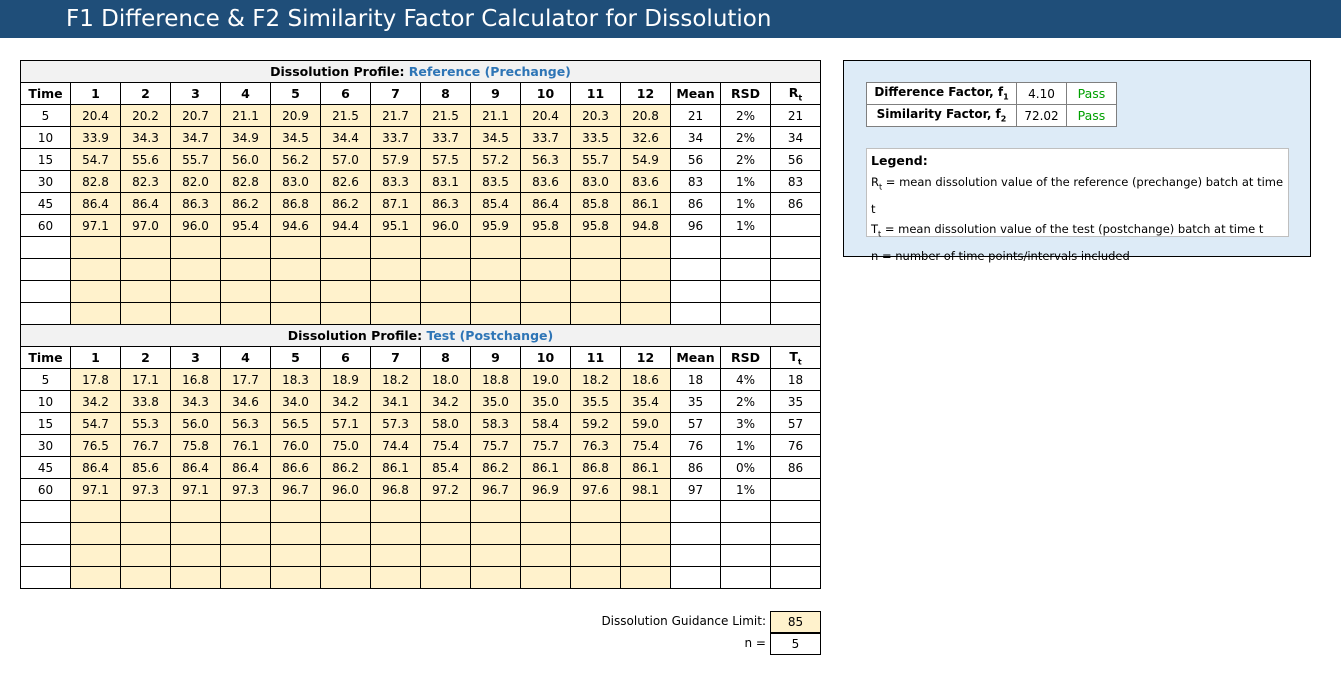 This screenshot has height=673, width=1341. What do you see at coordinates (395, 137) in the screenshot?
I see `dissolution-value-cell: 33.7` at bounding box center [395, 137].